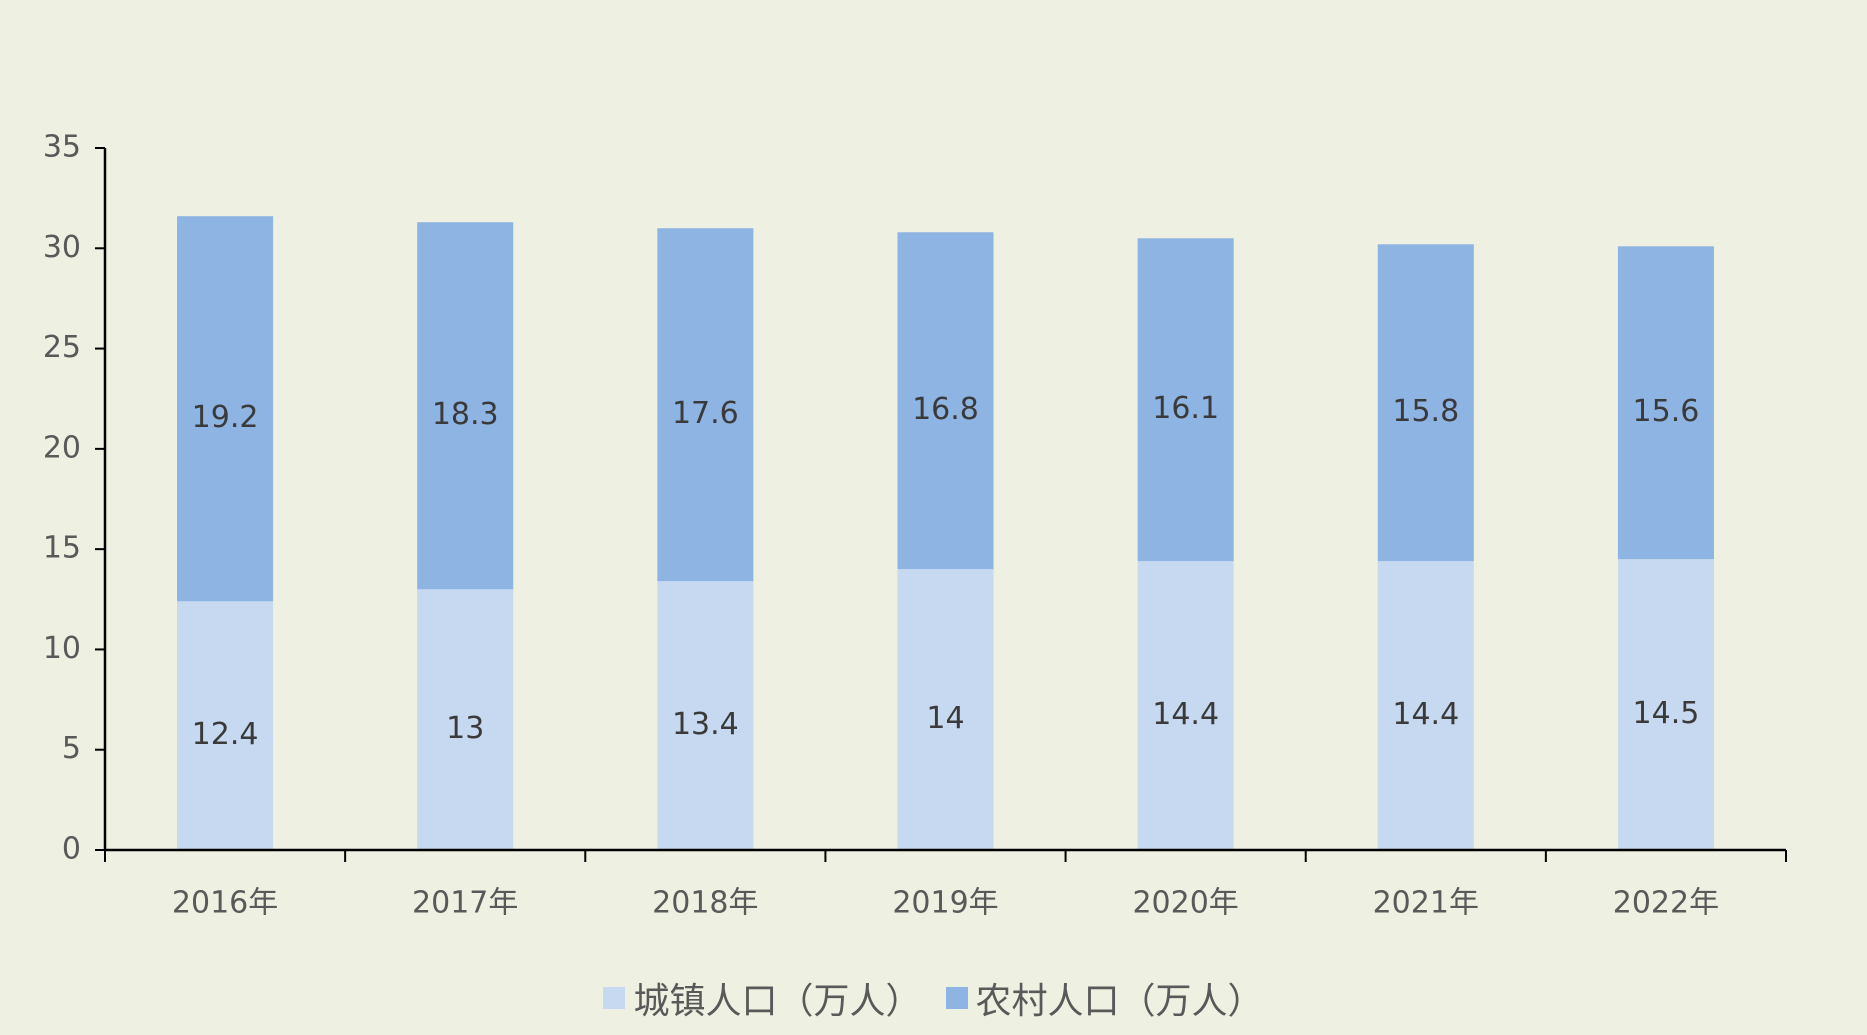  What do you see at coordinates (465, 728) in the screenshot?
I see `data-label: 13` at bounding box center [465, 728].